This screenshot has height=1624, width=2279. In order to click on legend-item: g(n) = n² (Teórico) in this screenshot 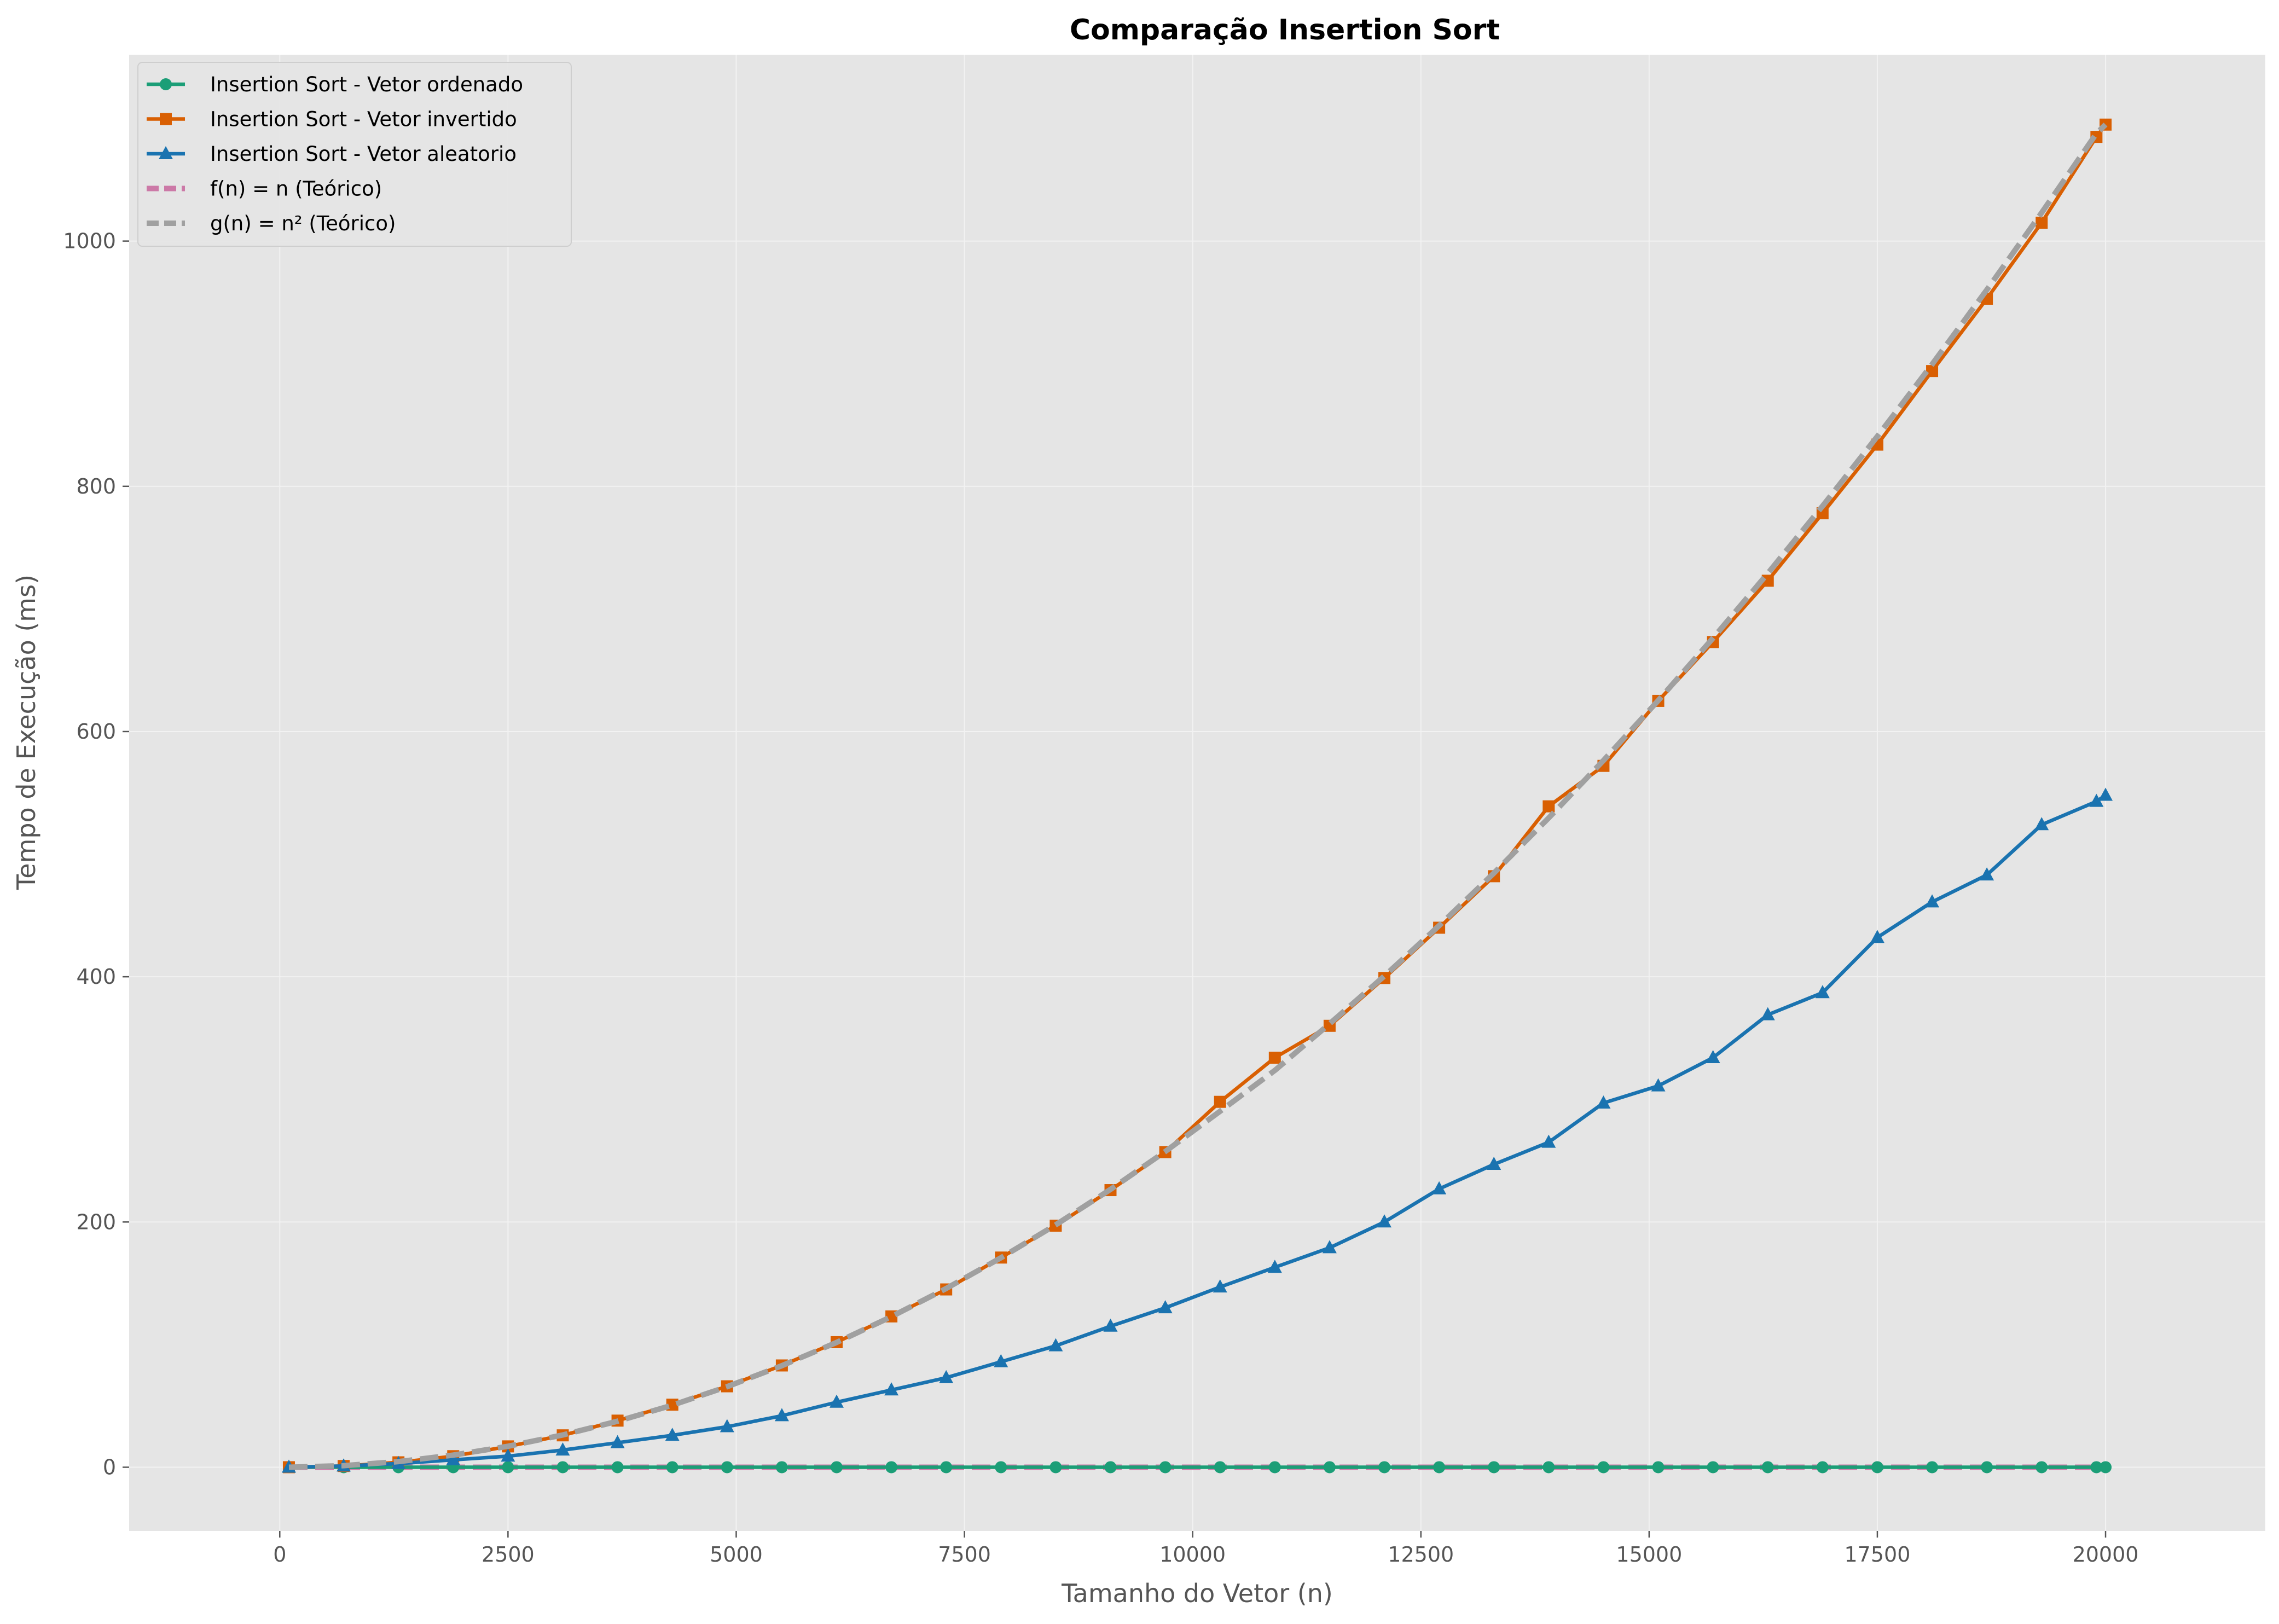, I will do `click(271, 224)`.